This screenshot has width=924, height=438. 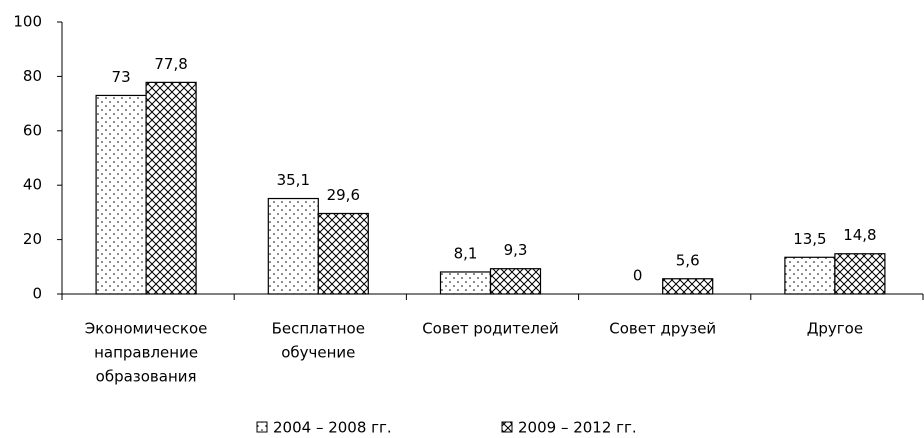 I want to click on value-label: 14,8, so click(x=859, y=235).